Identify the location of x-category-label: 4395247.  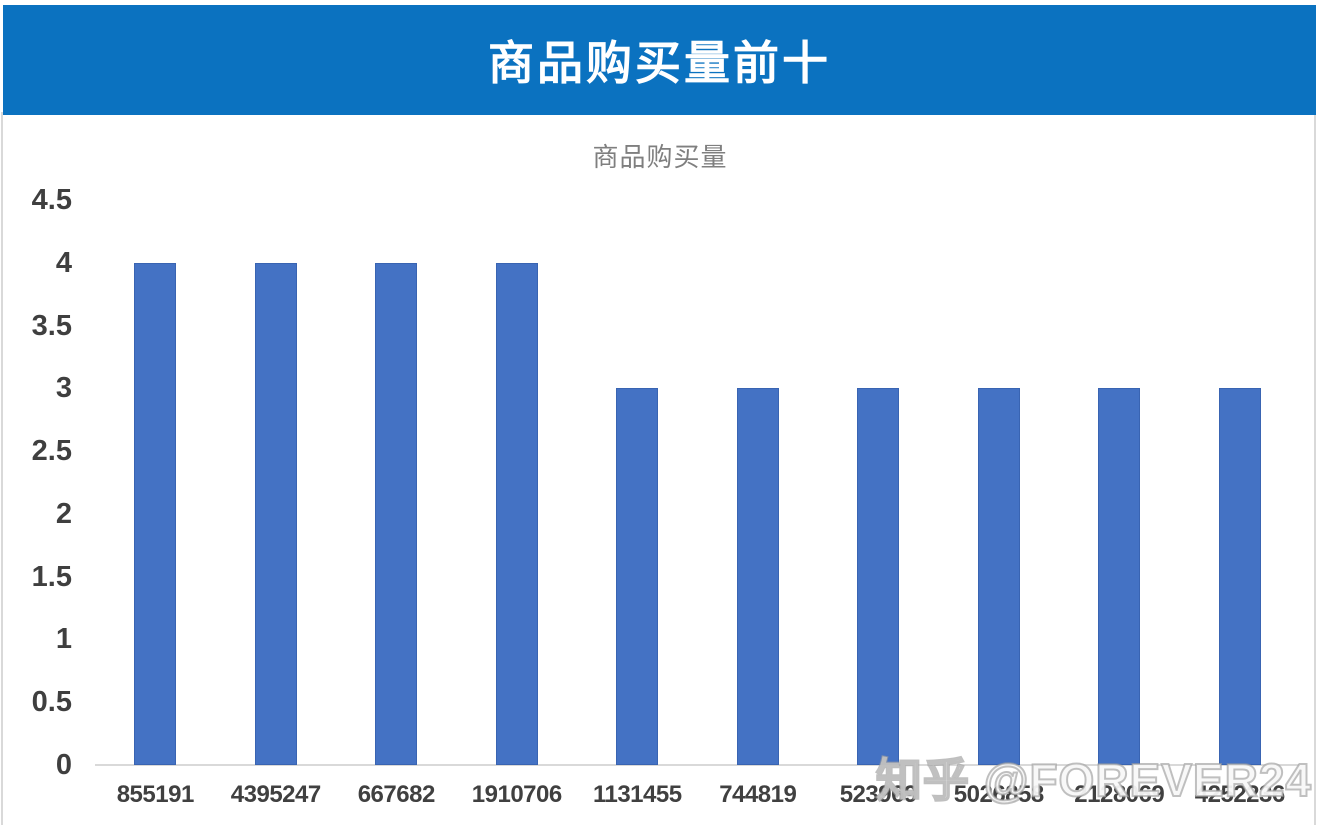
(275, 794).